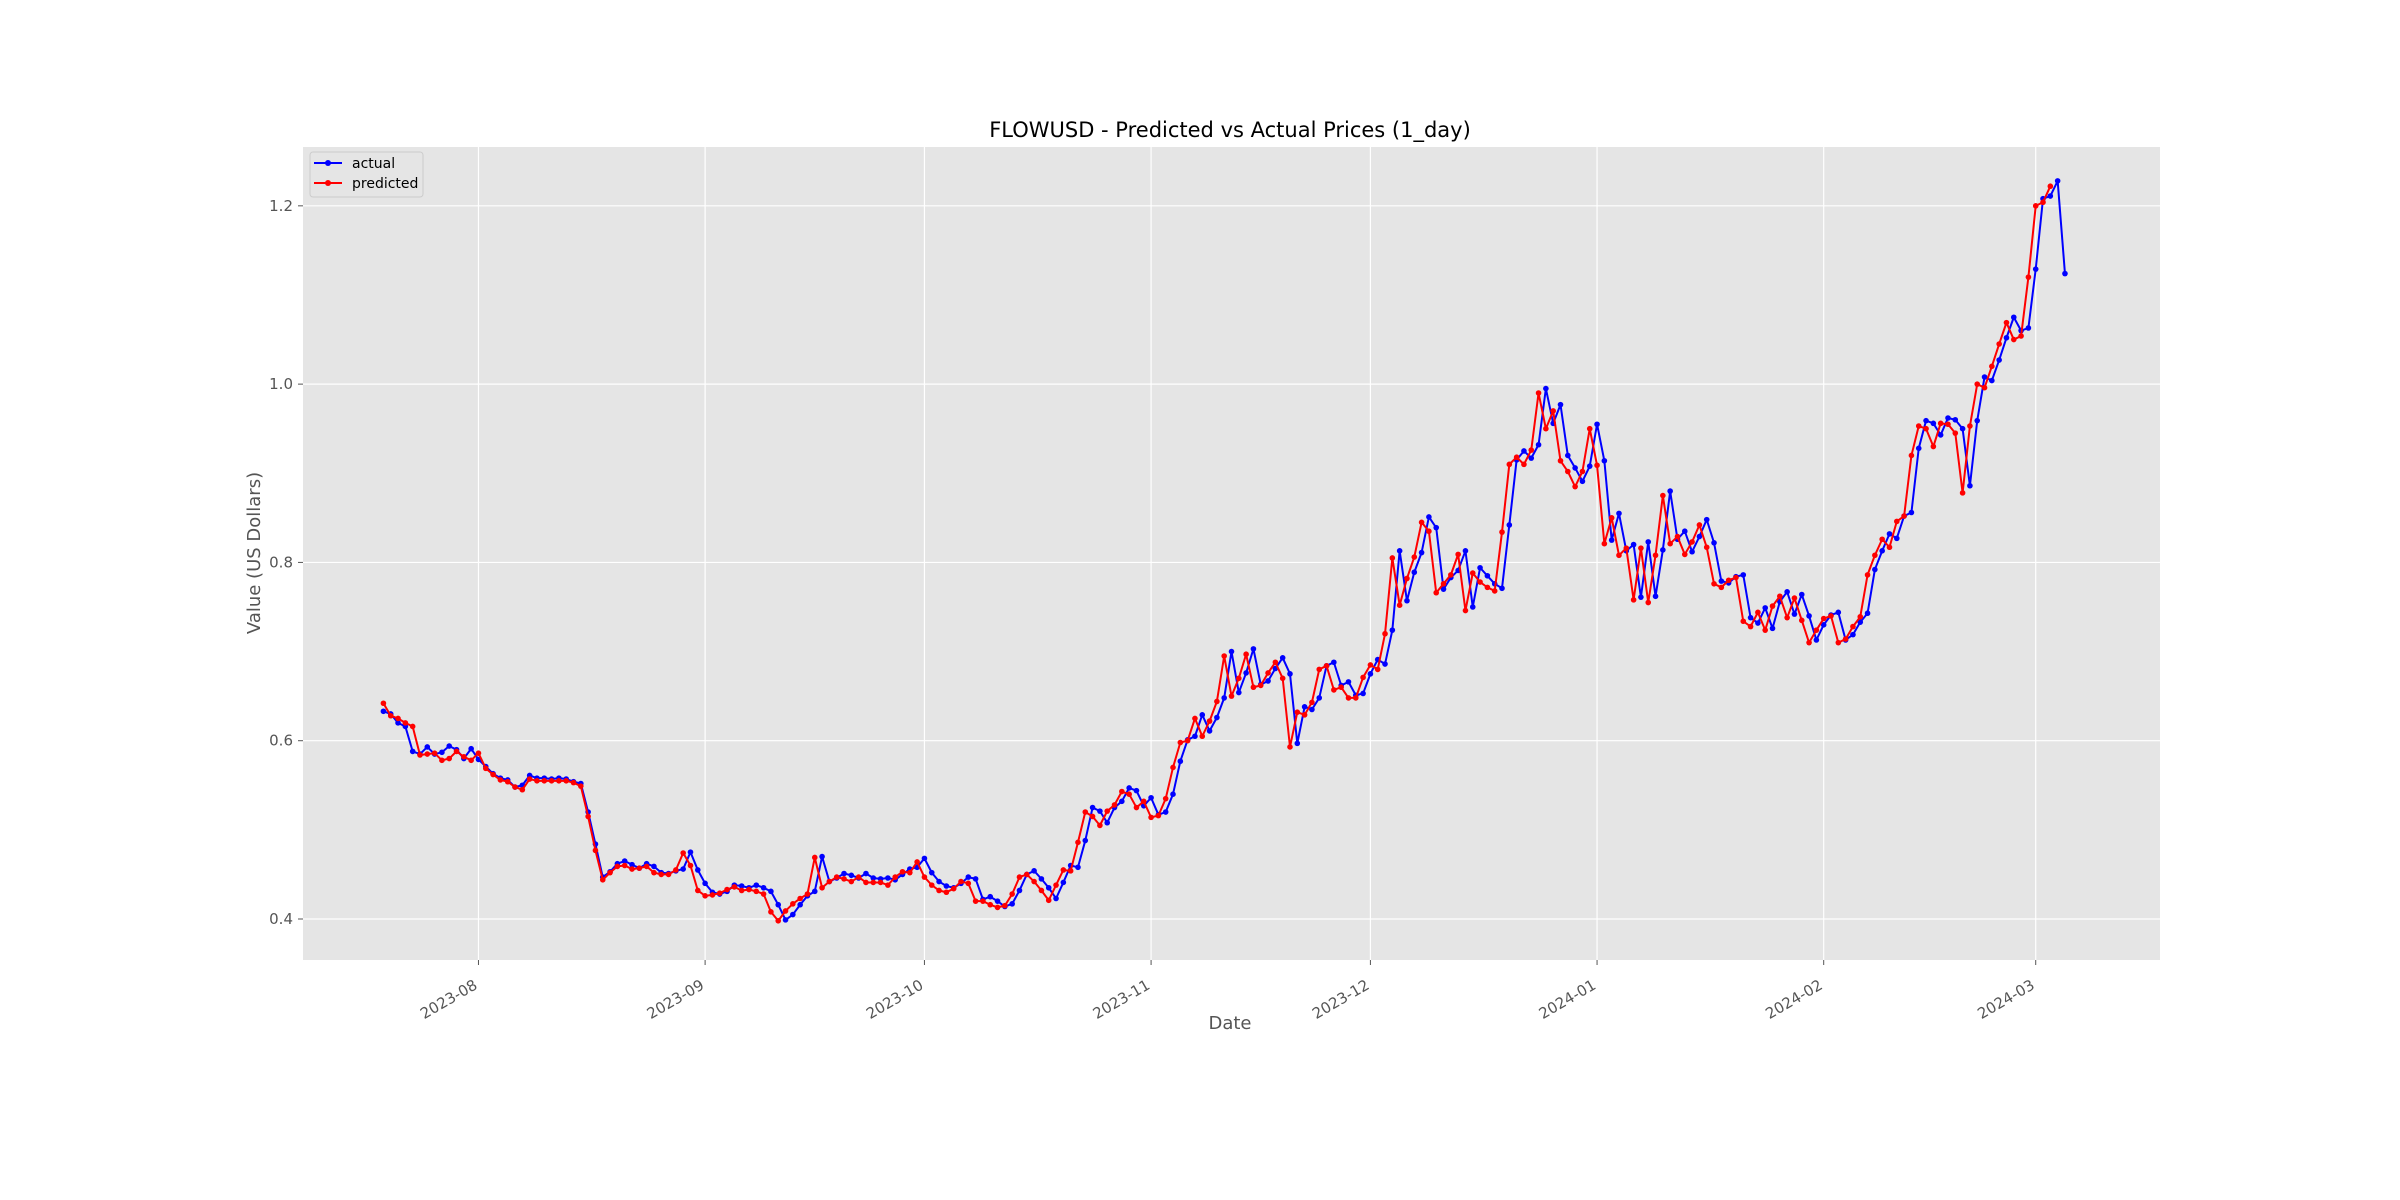  Describe the element at coordinates (281, 206) in the screenshot. I see `y-tick-label: 1.2` at that location.